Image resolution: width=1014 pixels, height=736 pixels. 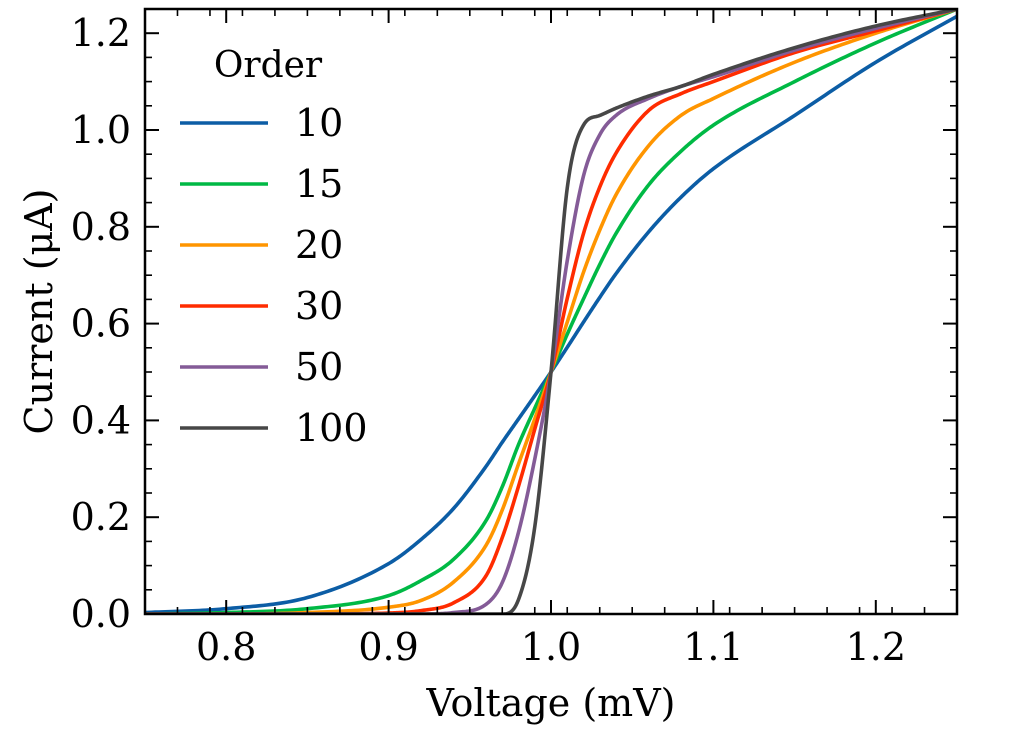 What do you see at coordinates (876, 647) in the screenshot?
I see `x-tick-label: 1.2` at bounding box center [876, 647].